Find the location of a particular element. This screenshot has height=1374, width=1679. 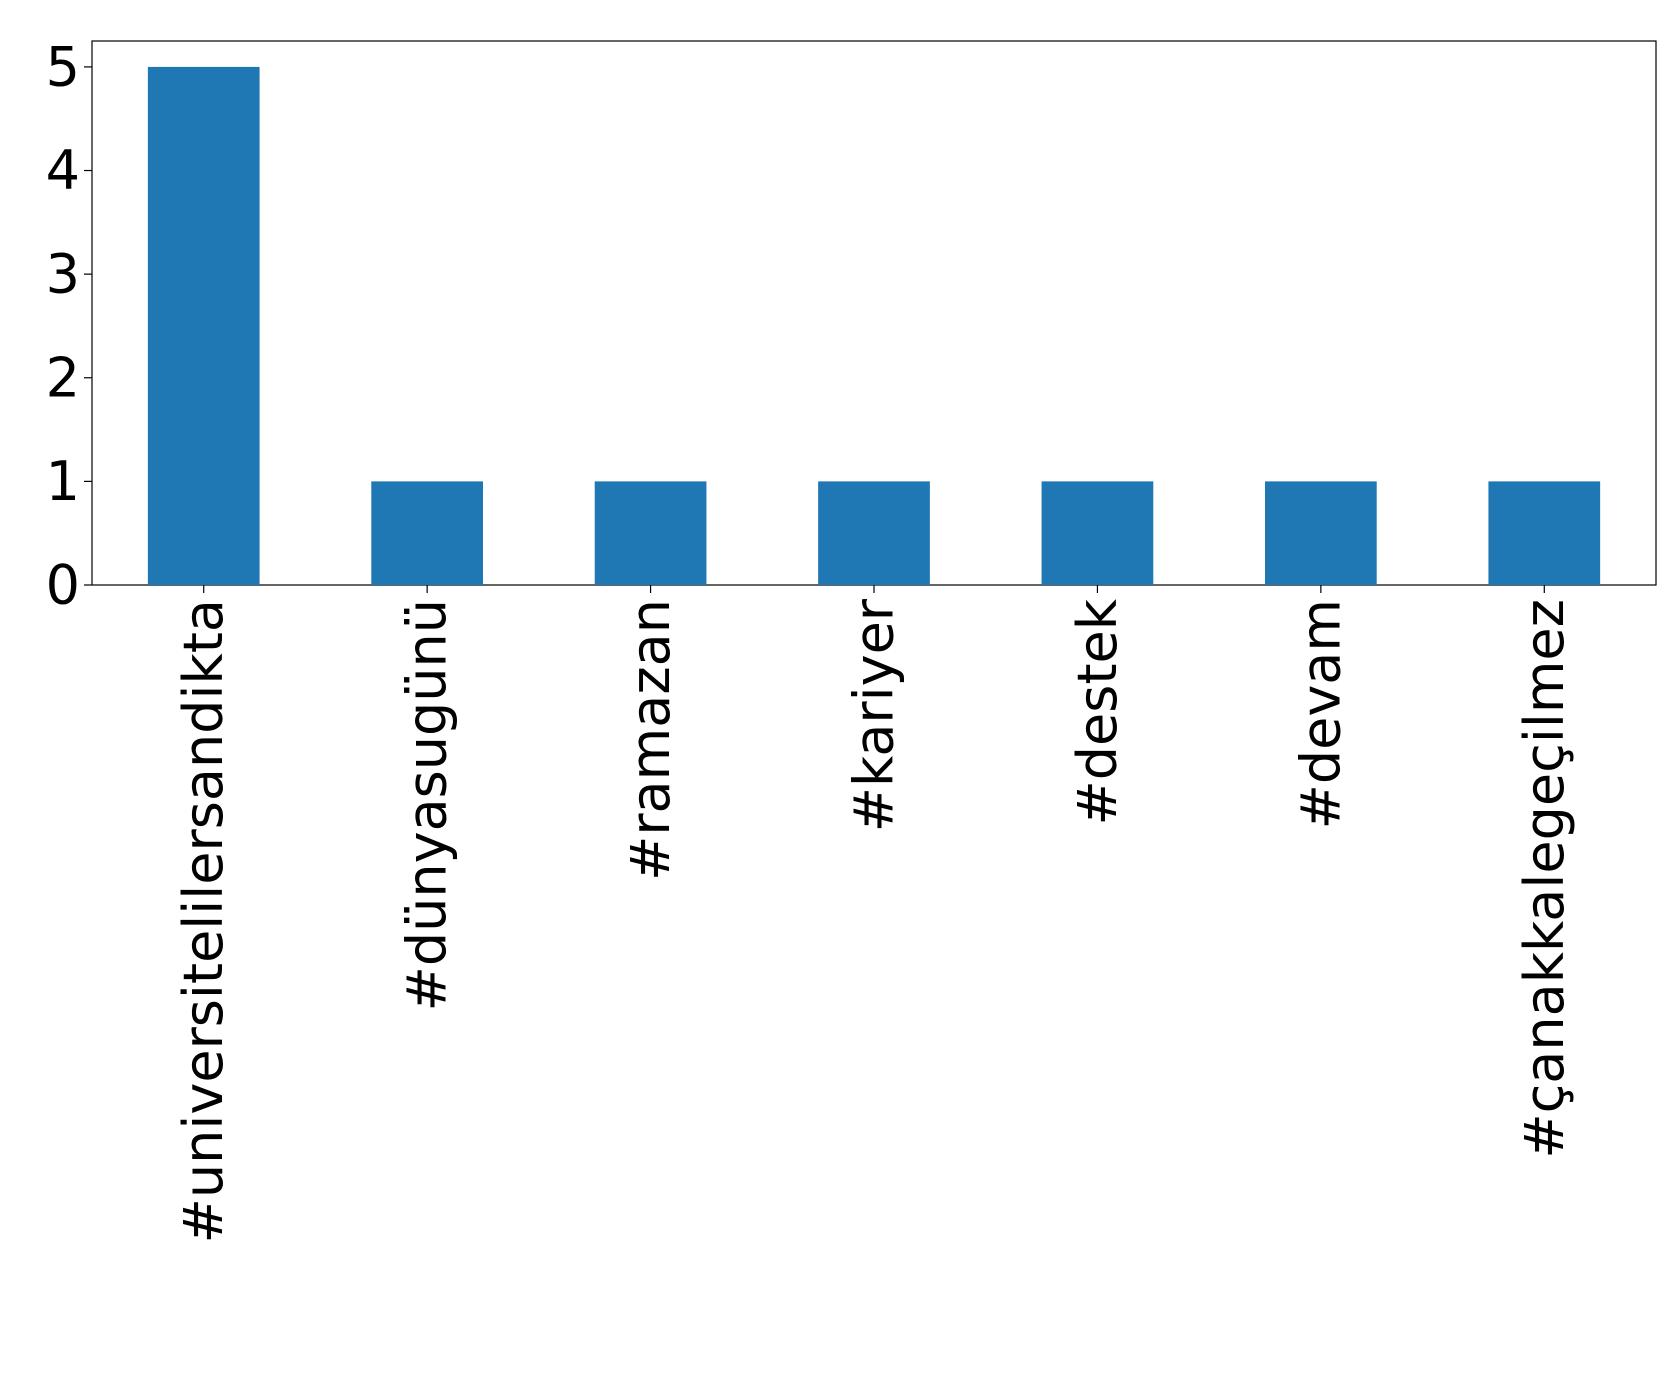

x-tick-label: #destek is located at coordinates (1097, 711).